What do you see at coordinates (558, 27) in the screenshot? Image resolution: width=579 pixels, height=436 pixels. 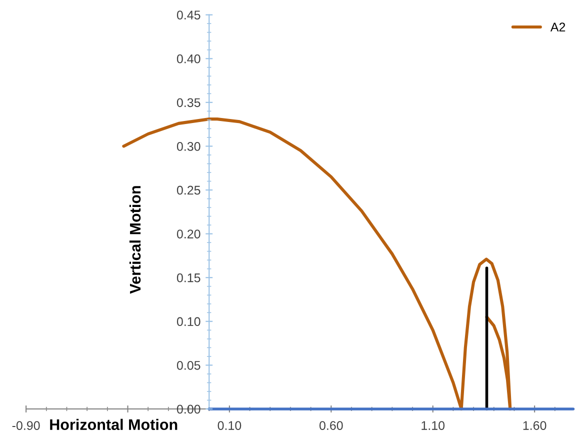 I see `legend-label: A2` at bounding box center [558, 27].